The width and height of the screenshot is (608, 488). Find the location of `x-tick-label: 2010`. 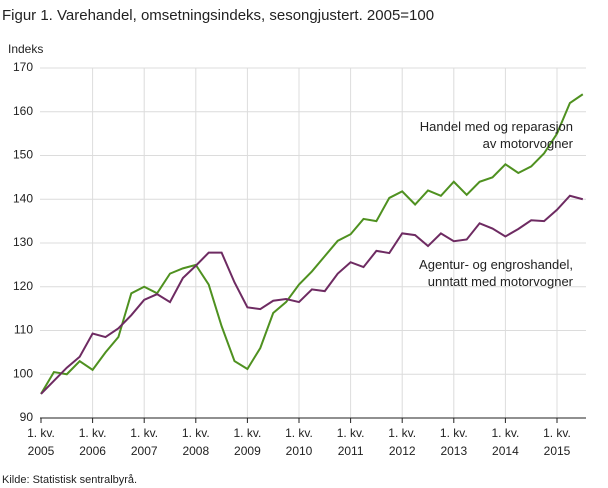

x-tick-label: 2010 is located at coordinates (299, 451).